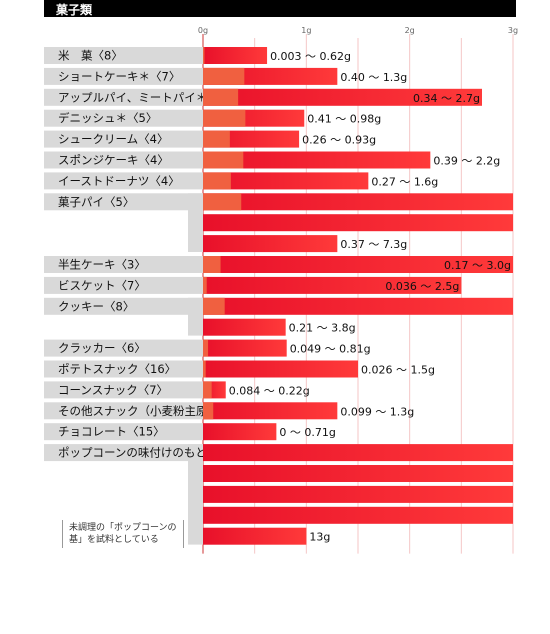 The width and height of the screenshot is (550, 634). What do you see at coordinates (446, 98) in the screenshot?
I see `range-label: 0.34 ～ 2.7g` at bounding box center [446, 98].